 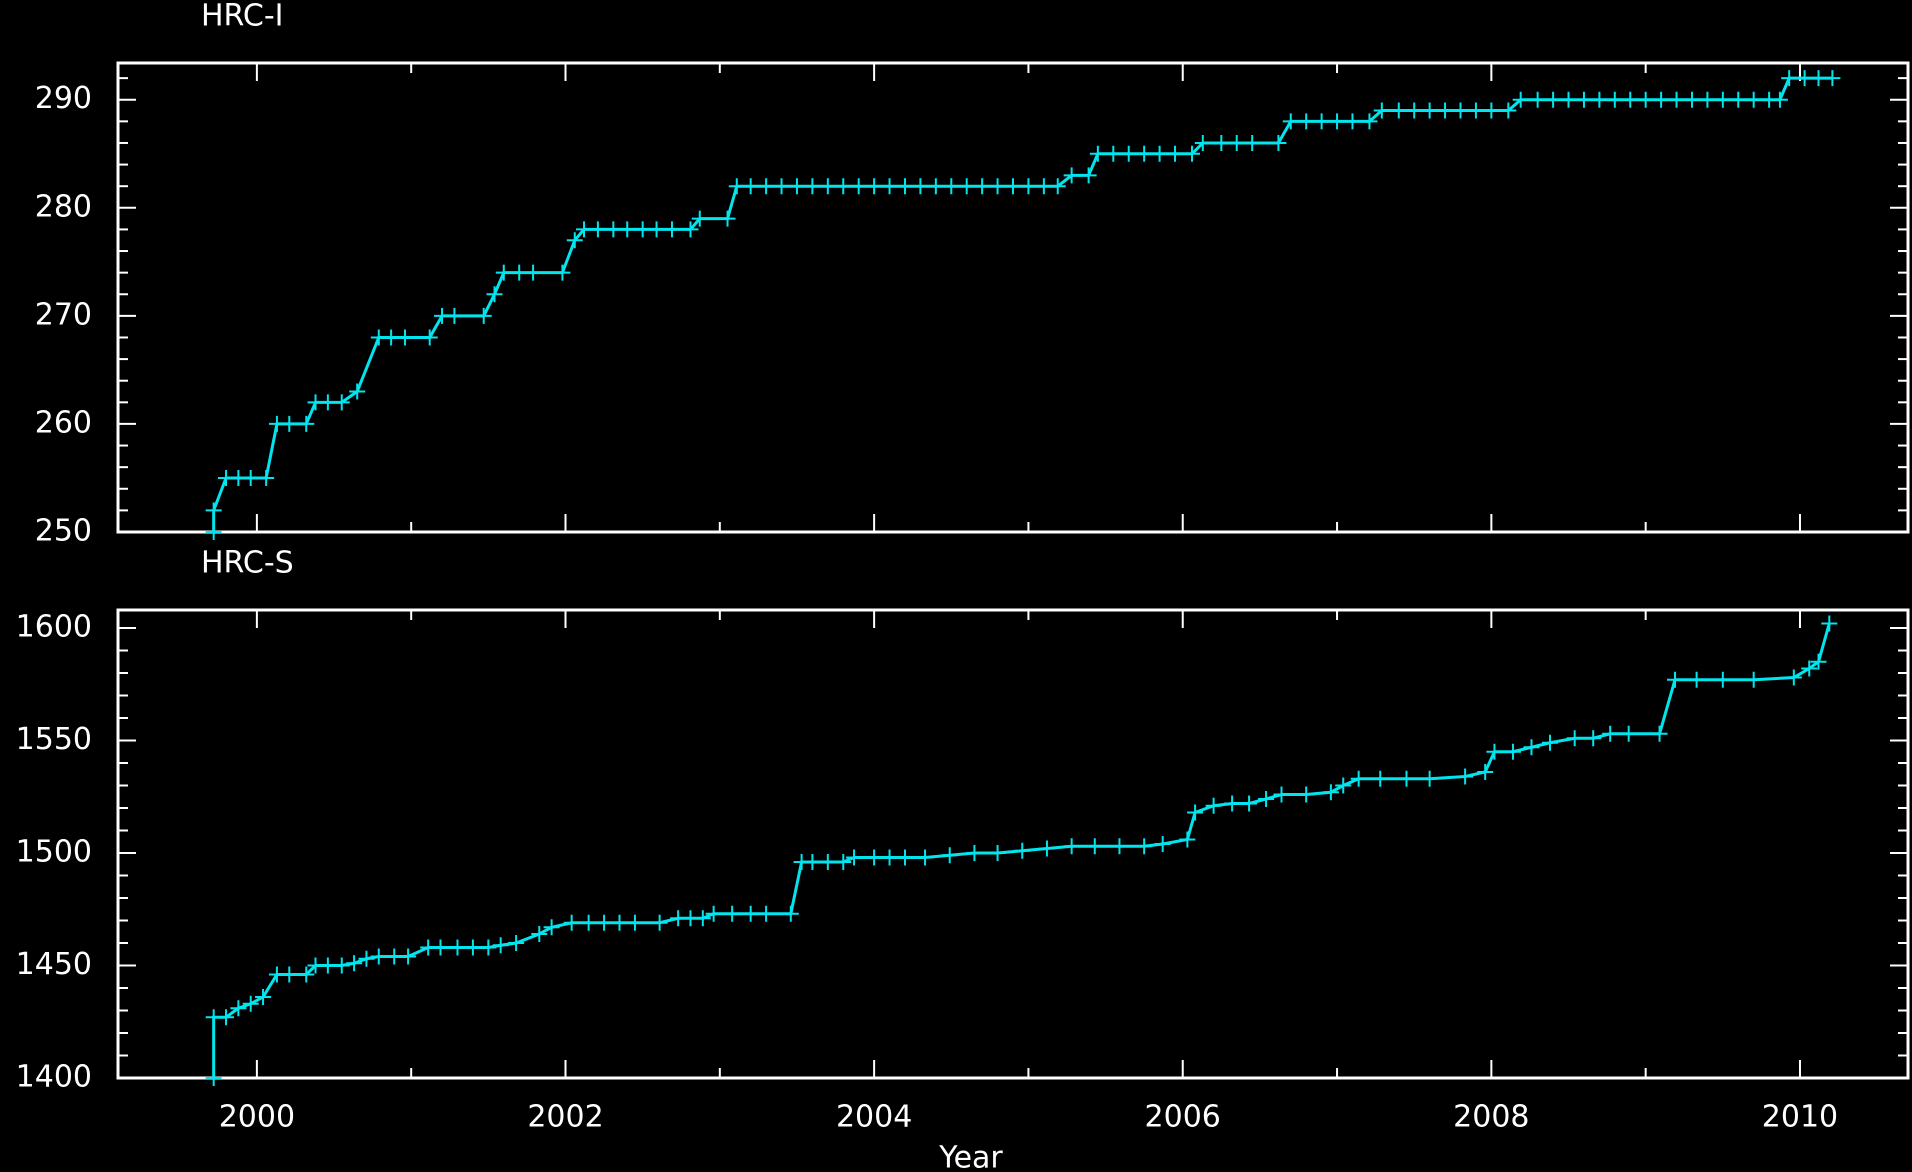 I want to click on x-axis-label: Year, so click(x=970, y=1156).